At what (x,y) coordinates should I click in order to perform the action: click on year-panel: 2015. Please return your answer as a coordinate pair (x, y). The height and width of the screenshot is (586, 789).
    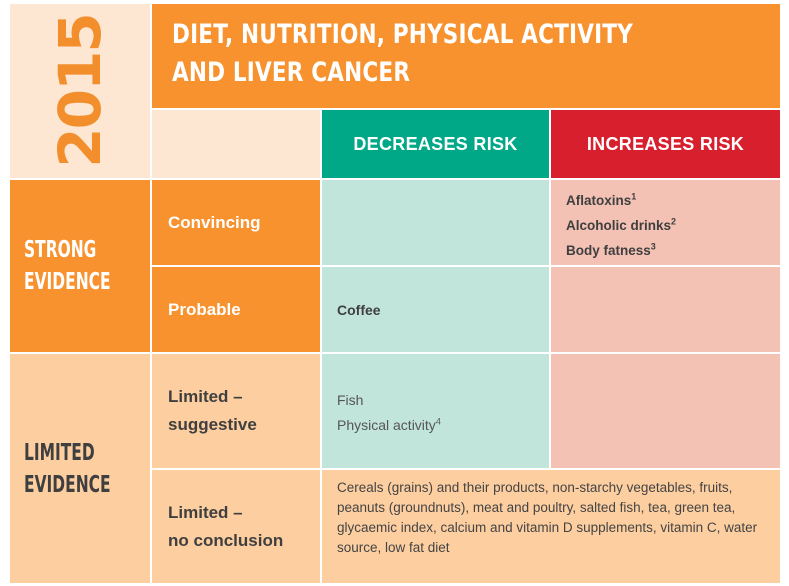
    Looking at the image, I should click on (80, 91).